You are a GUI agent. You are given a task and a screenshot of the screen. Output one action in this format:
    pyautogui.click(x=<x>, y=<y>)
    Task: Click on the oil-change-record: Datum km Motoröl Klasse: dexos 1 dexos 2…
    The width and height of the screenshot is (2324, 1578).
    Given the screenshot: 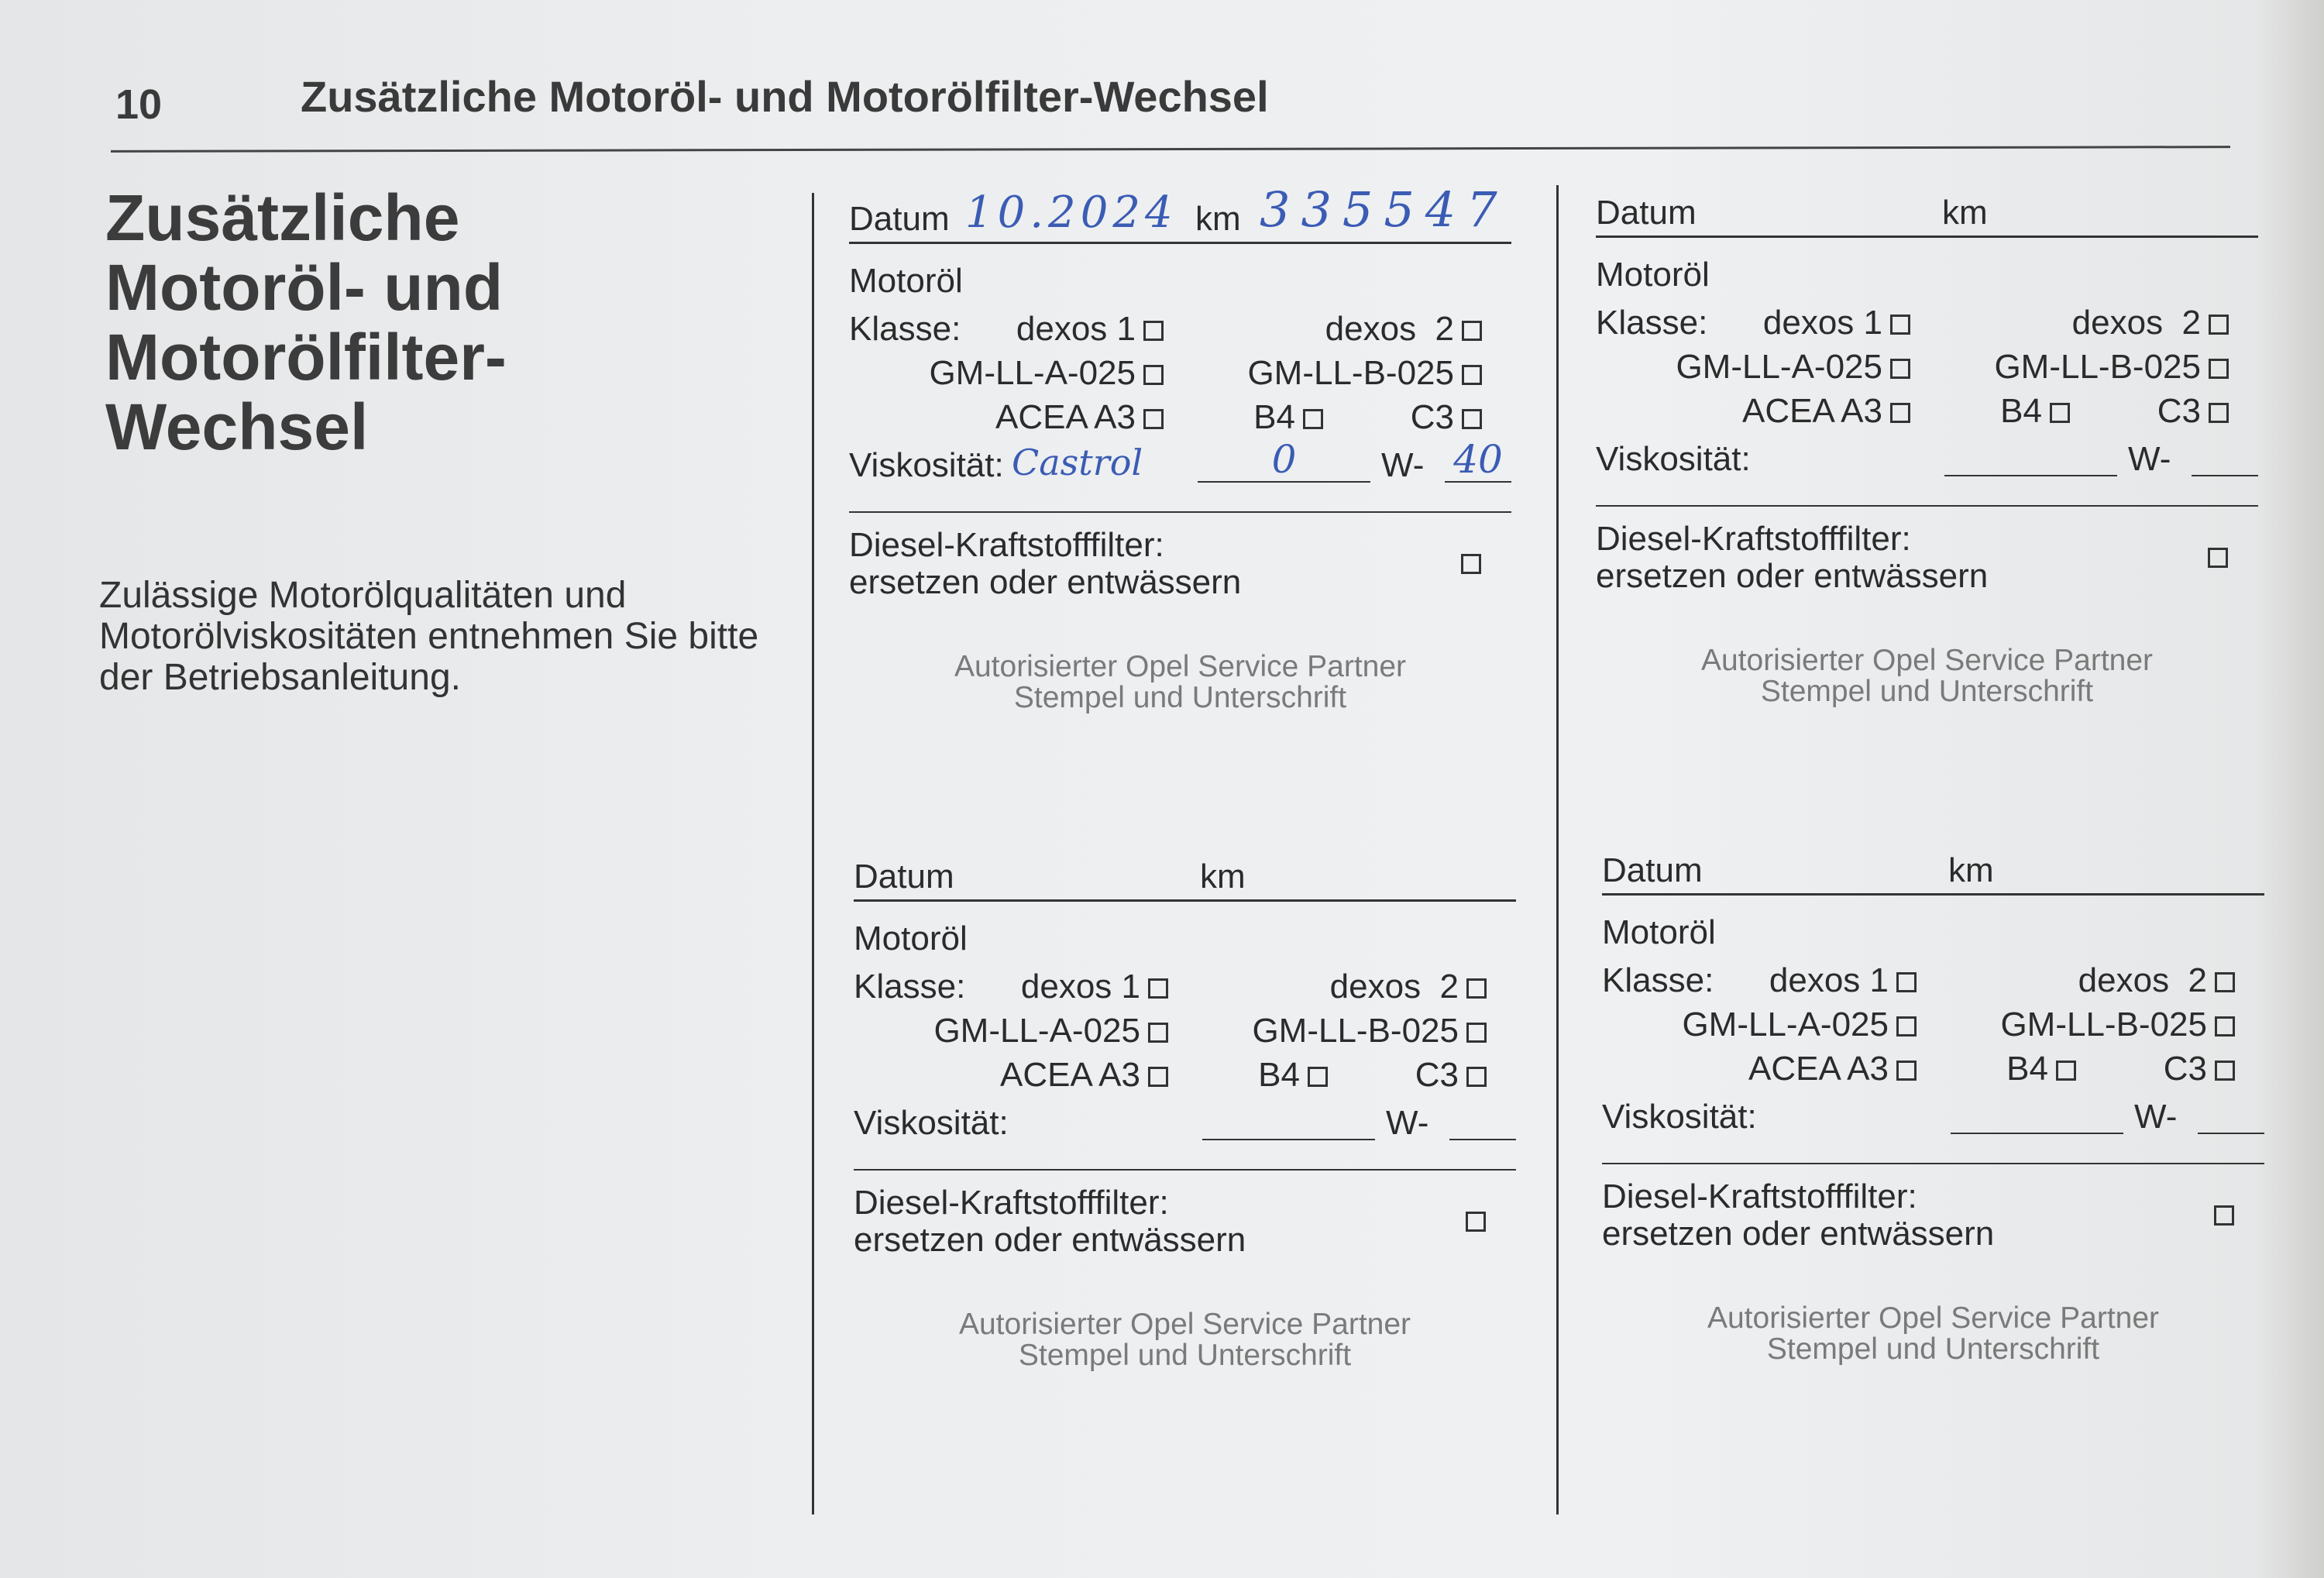 What is the action you would take?
    pyautogui.click(x=1933, y=1124)
    